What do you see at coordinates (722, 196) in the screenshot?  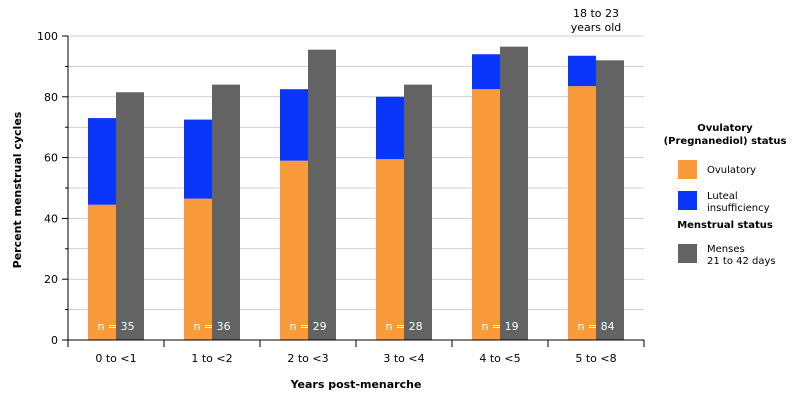 I see `legend-label: Luteal` at bounding box center [722, 196].